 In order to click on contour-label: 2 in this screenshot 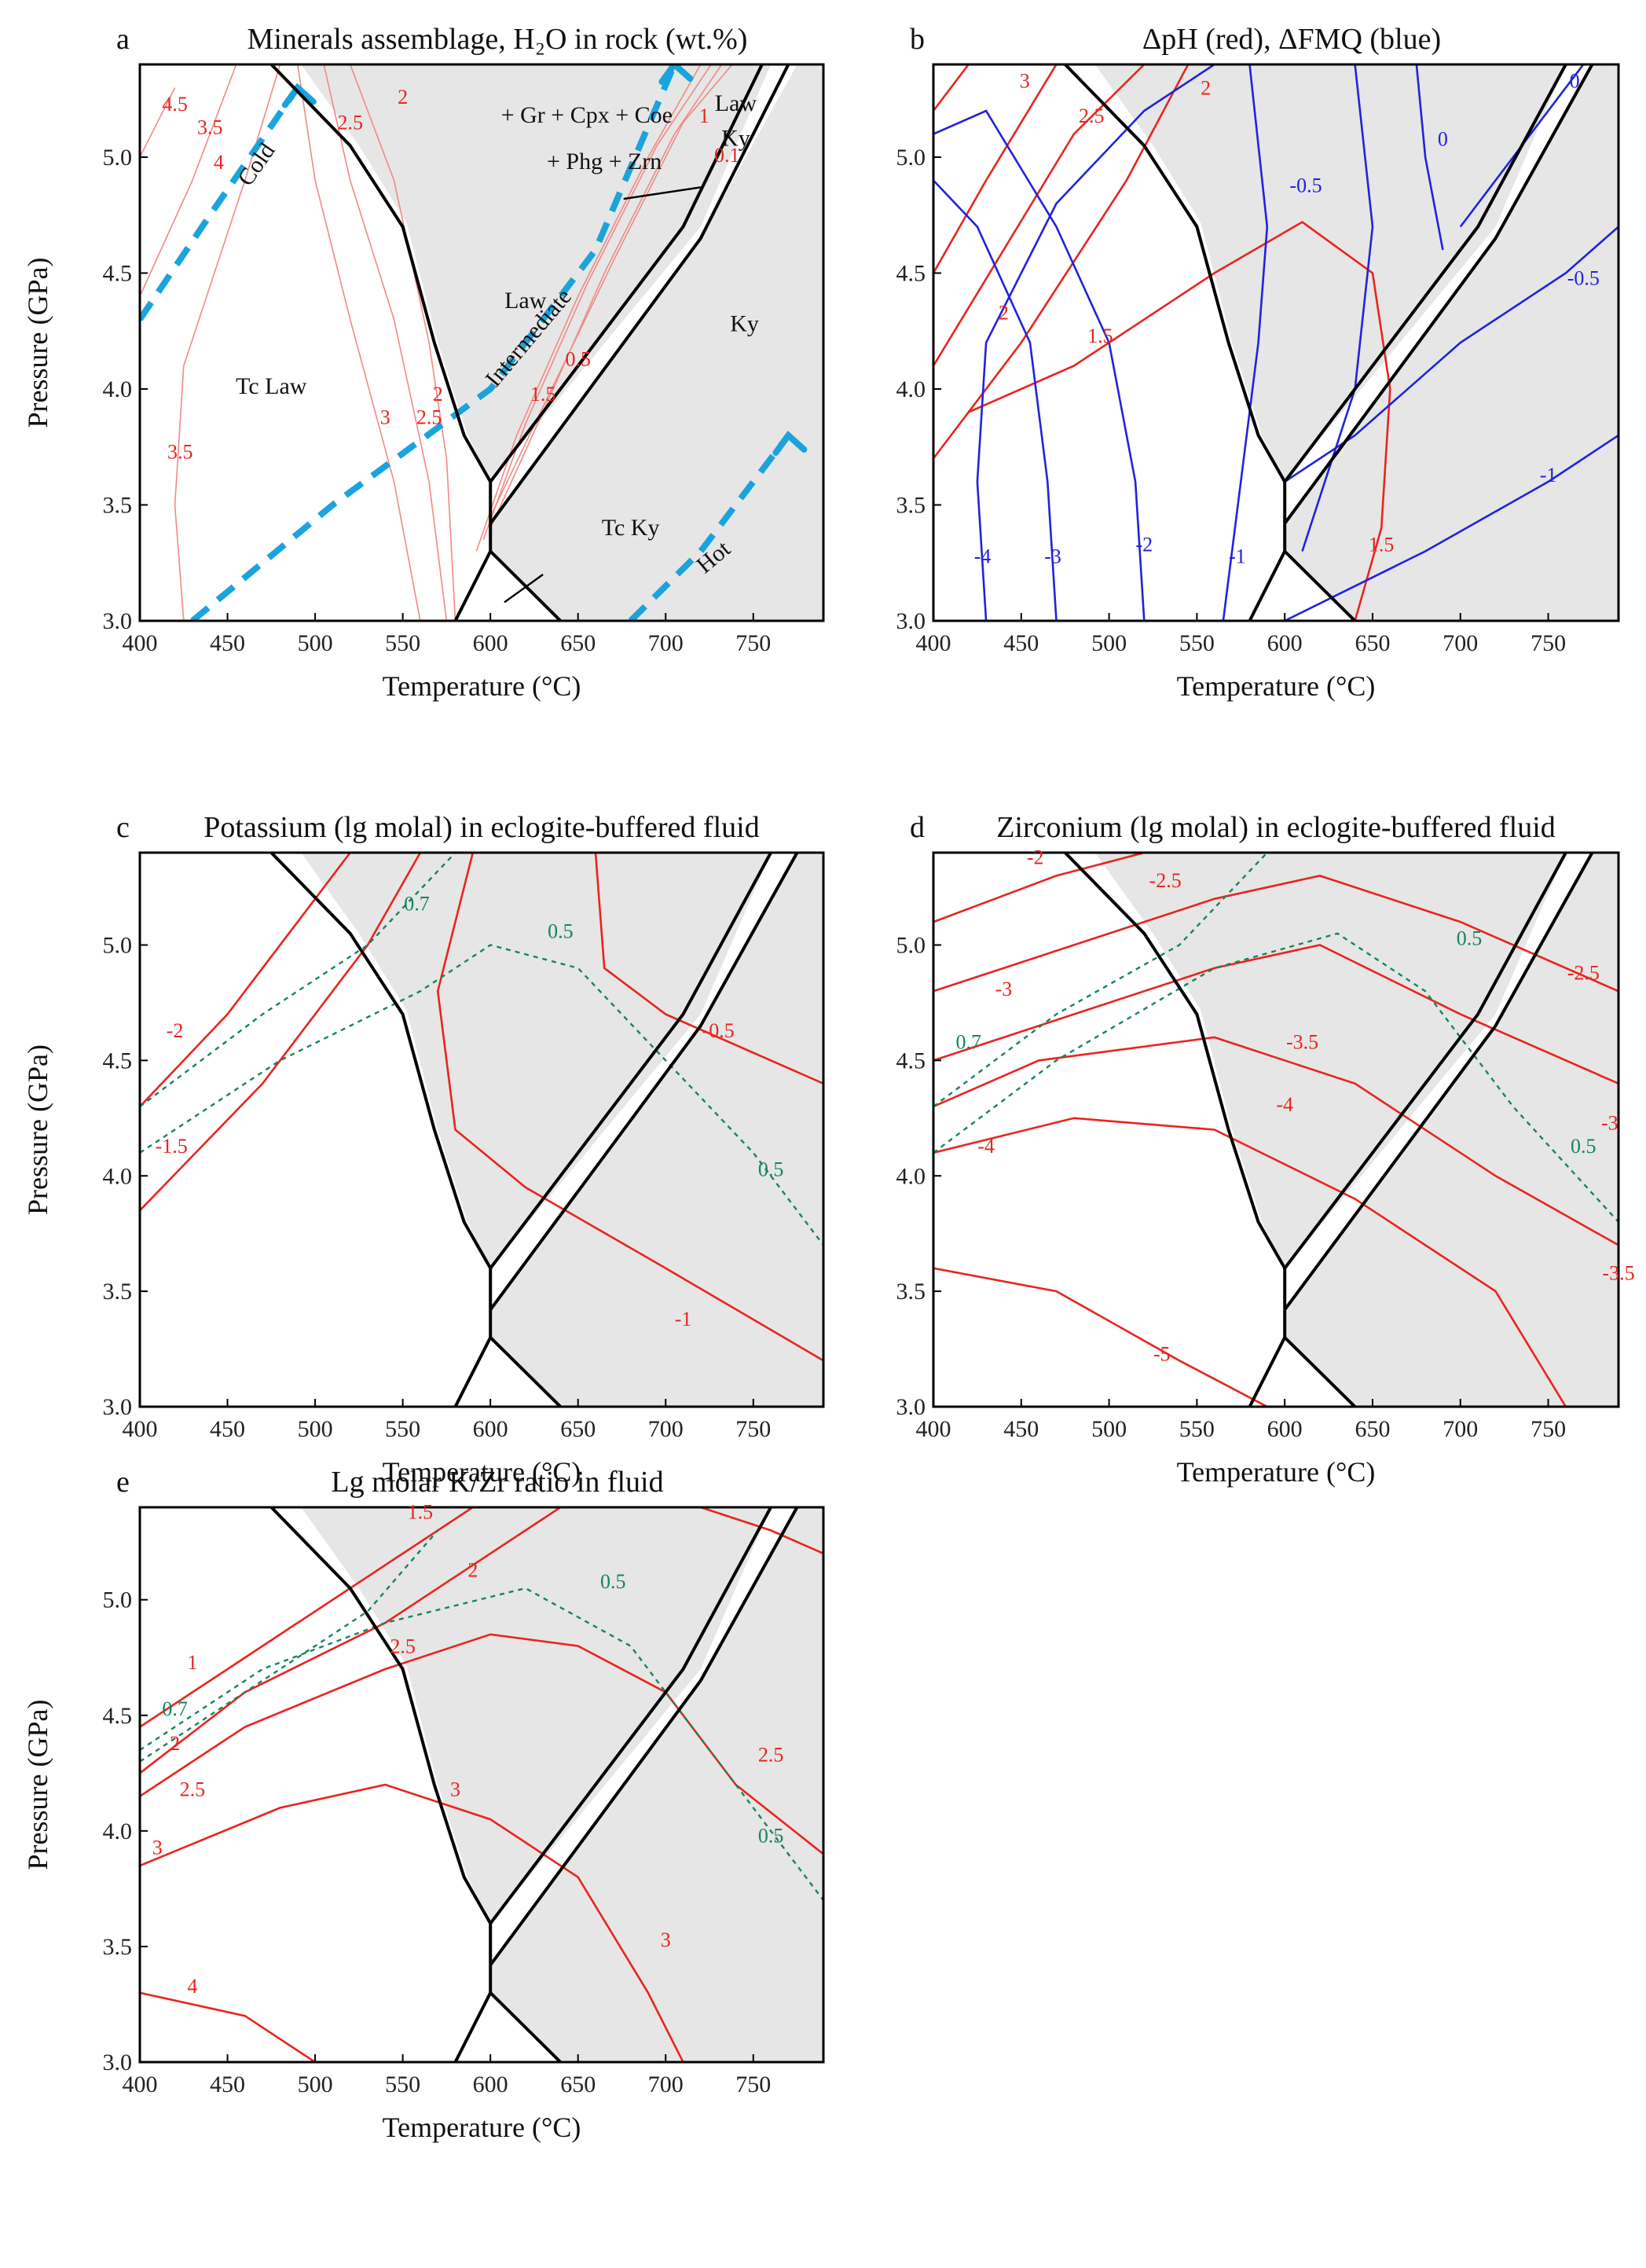, I will do `click(438, 394)`.